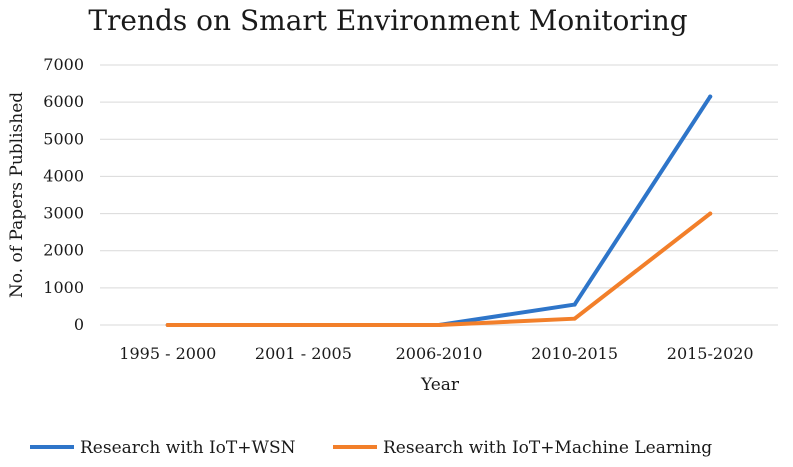 The image size is (793, 467). What do you see at coordinates (63, 250) in the screenshot?
I see `y-tick-label: 2000` at bounding box center [63, 250].